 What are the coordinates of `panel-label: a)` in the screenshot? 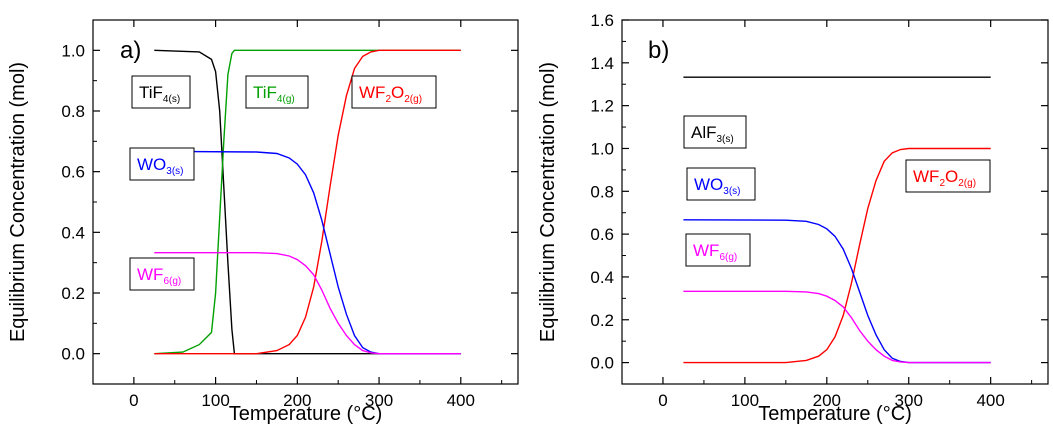 It's located at (130, 50).